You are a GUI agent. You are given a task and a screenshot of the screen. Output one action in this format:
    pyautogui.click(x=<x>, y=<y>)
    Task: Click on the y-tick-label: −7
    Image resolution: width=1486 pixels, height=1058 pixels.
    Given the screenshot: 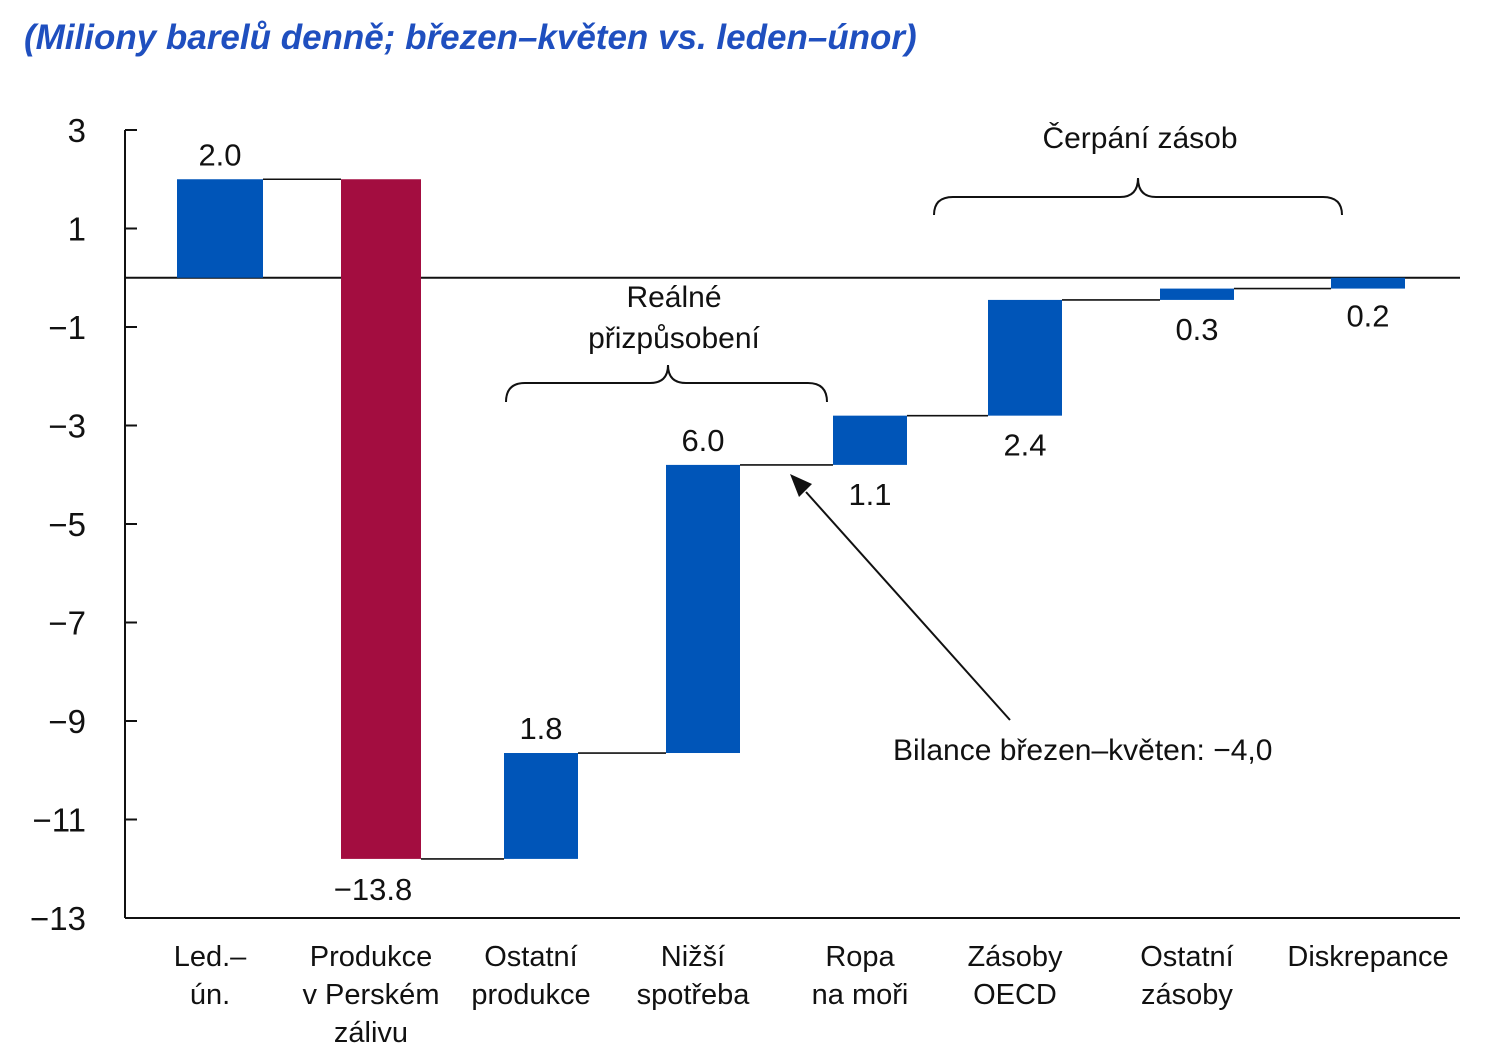 What is the action you would take?
    pyautogui.click(x=67, y=623)
    